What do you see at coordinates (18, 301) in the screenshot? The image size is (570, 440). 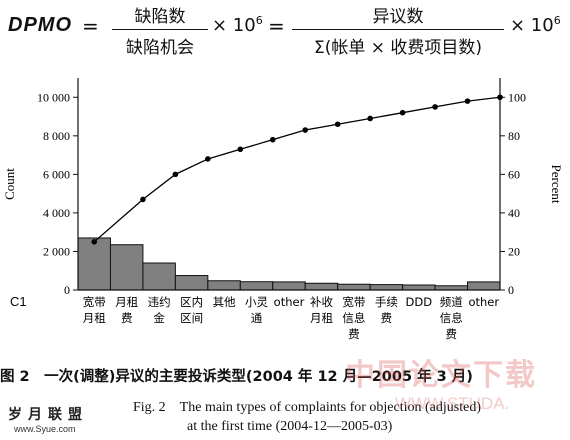 I see `row-label: C1` at bounding box center [18, 301].